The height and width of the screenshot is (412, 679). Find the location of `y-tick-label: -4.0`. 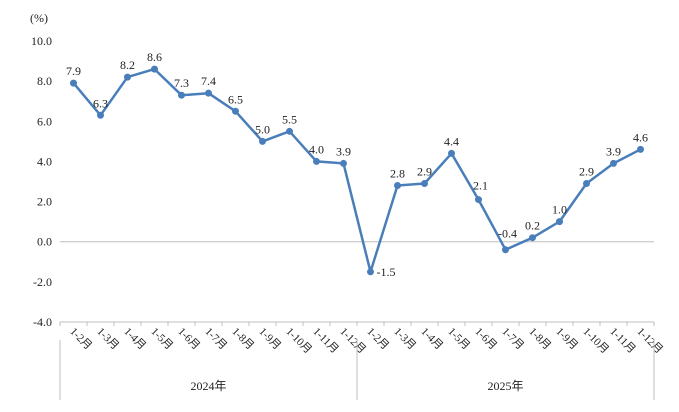

y-tick-label: -4.0 is located at coordinates (42, 322).